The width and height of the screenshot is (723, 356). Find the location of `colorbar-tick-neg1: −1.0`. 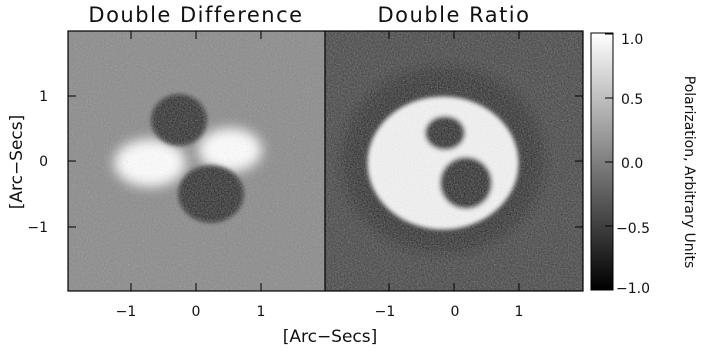

colorbar-tick-neg1: −1.0 is located at coordinates (633, 289).